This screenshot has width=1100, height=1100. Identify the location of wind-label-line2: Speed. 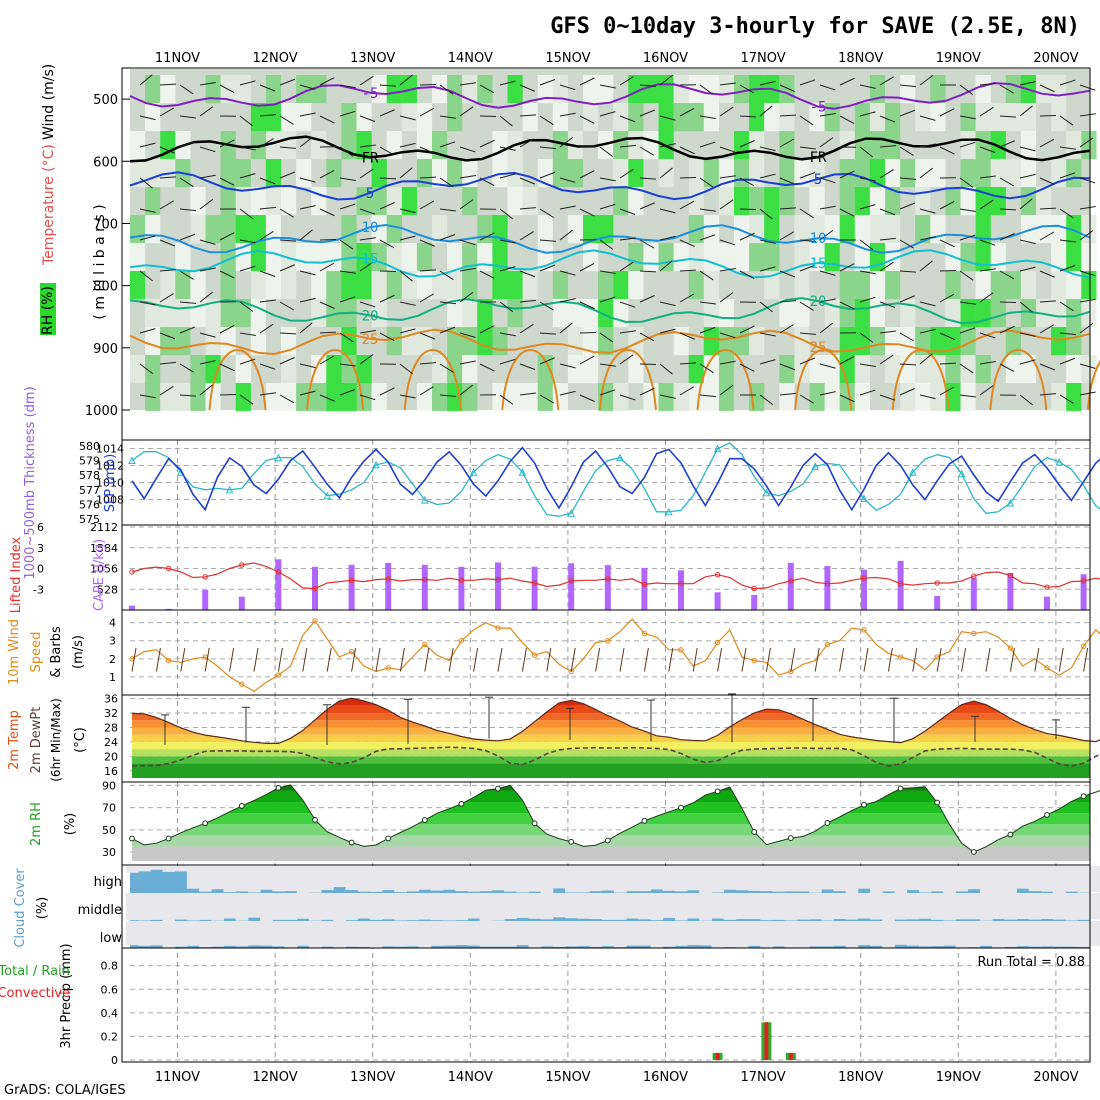
(36, 652).